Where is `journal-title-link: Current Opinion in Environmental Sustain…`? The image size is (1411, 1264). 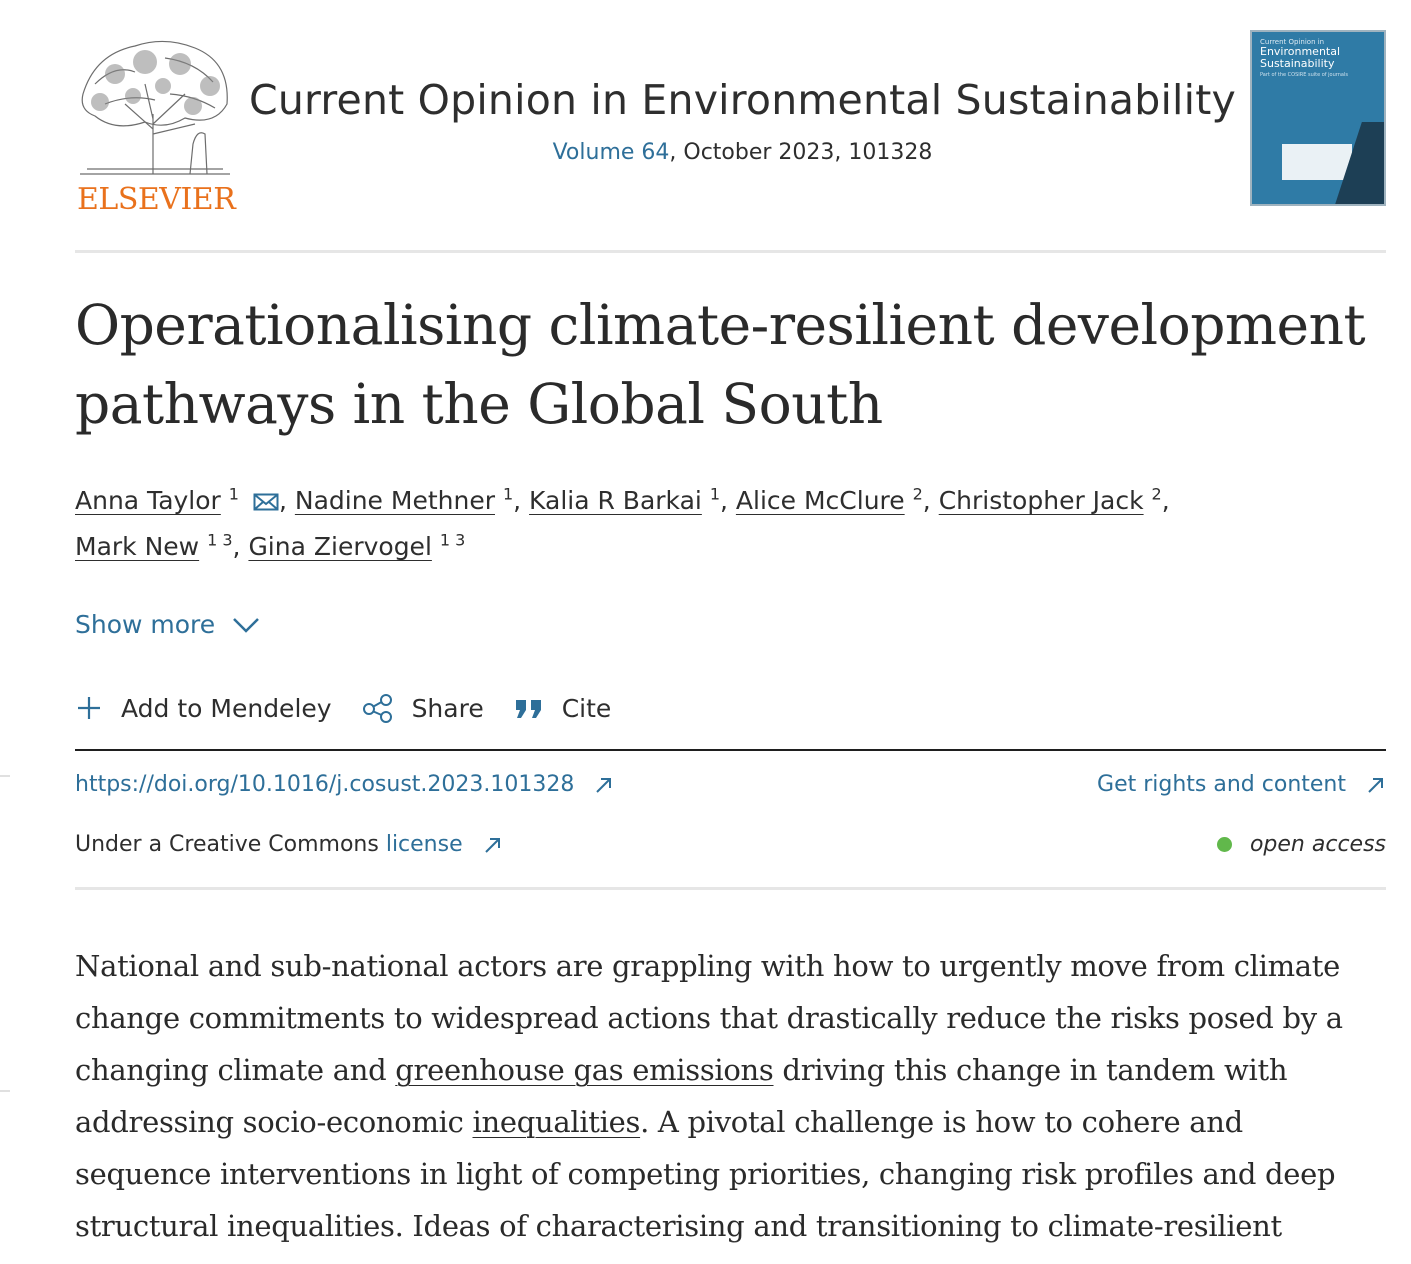
journal-title-link: Current Opinion in Environmental Sustain… is located at coordinates (742, 100).